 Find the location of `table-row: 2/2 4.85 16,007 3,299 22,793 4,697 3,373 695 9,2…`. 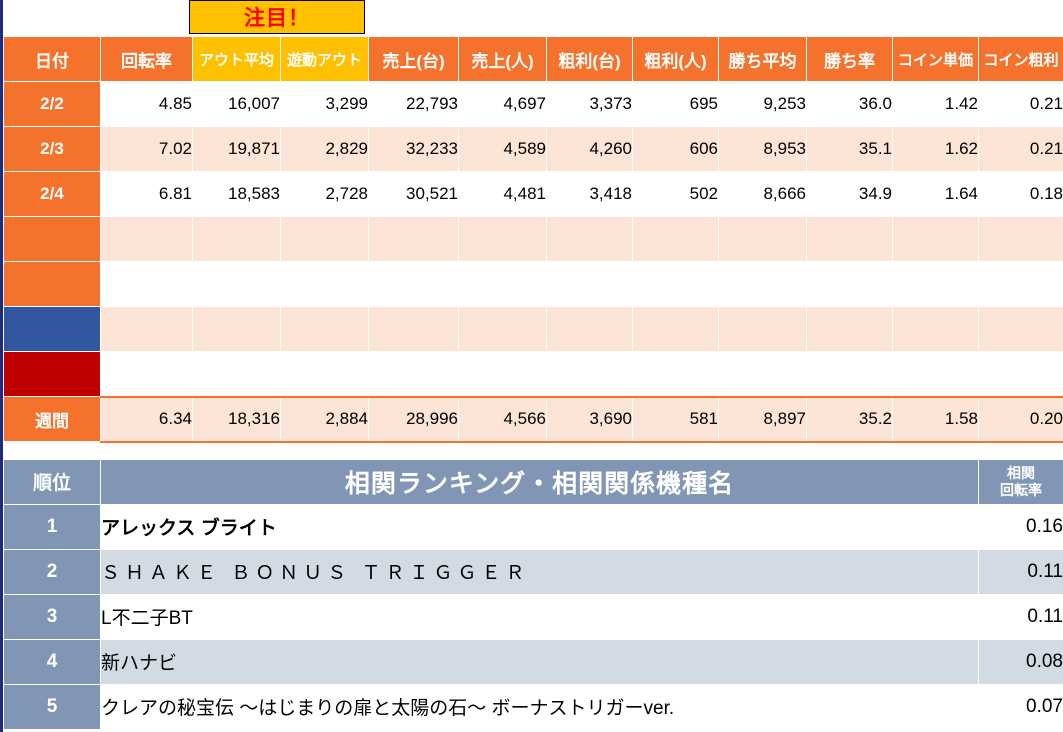

table-row: 2/2 4.85 16,007 3,299 22,793 4,697 3,373 695 9,2… is located at coordinates (533, 104).